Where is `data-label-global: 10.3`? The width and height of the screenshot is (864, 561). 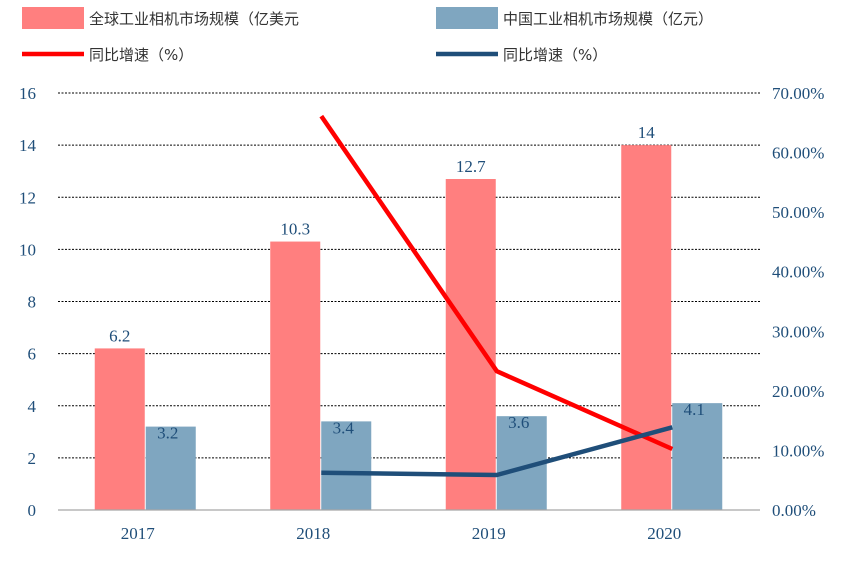
data-label-global: 10.3 is located at coordinates (295, 229).